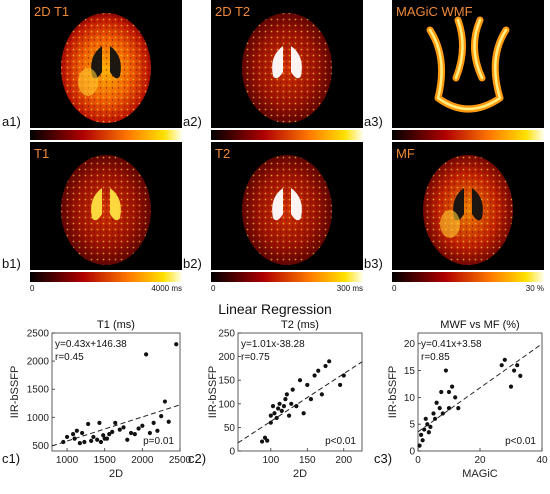  I want to click on brain-texture, so click(106, 68).